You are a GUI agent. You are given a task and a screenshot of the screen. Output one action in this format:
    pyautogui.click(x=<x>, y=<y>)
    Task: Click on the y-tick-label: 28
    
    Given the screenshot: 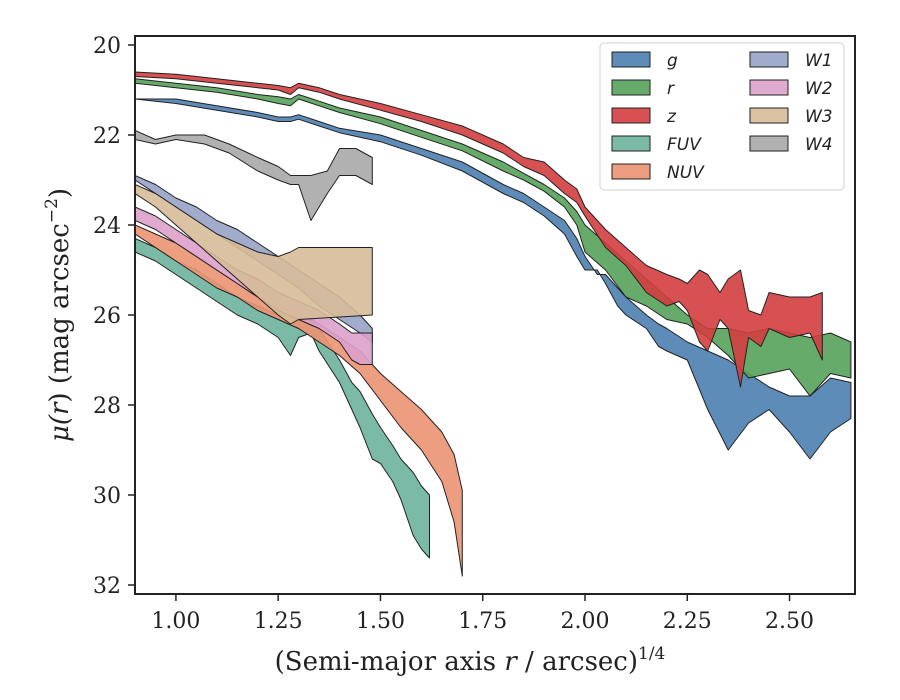 What is the action you would take?
    pyautogui.click(x=107, y=406)
    